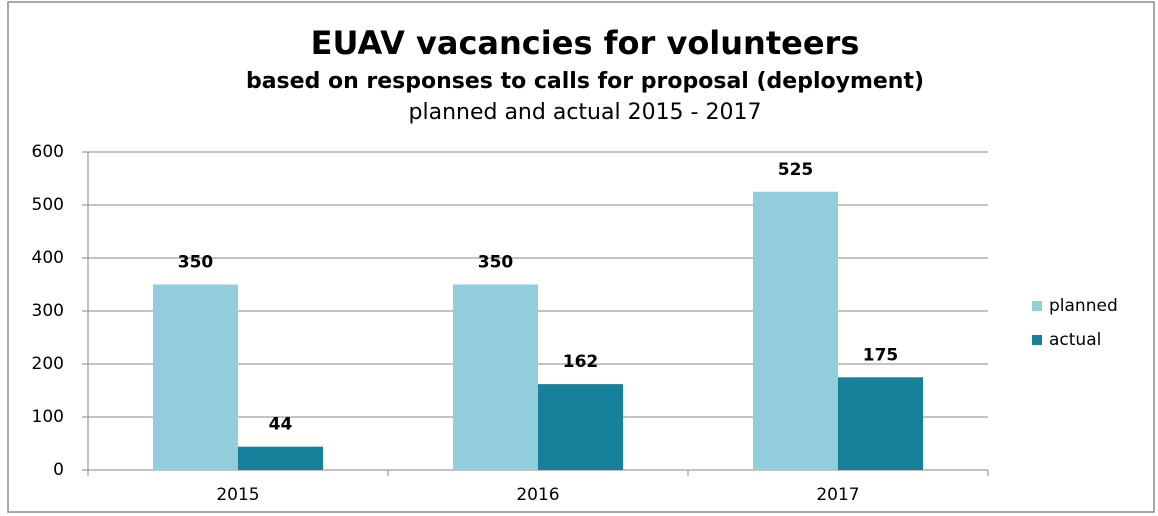  What do you see at coordinates (237, 495) in the screenshot?
I see `x-tick-label: 2015` at bounding box center [237, 495].